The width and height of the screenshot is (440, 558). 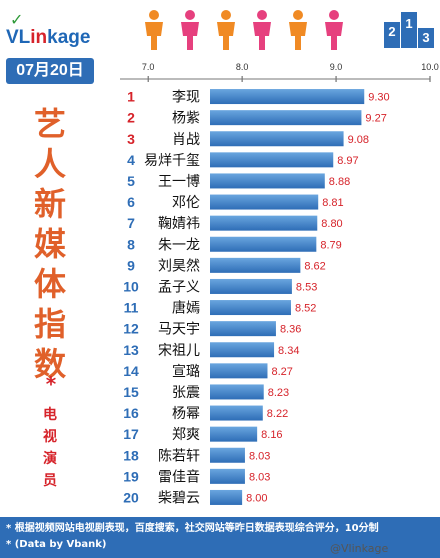 What do you see at coordinates (49, 204) in the screenshot?
I see `title-char: 新` at bounding box center [49, 204].